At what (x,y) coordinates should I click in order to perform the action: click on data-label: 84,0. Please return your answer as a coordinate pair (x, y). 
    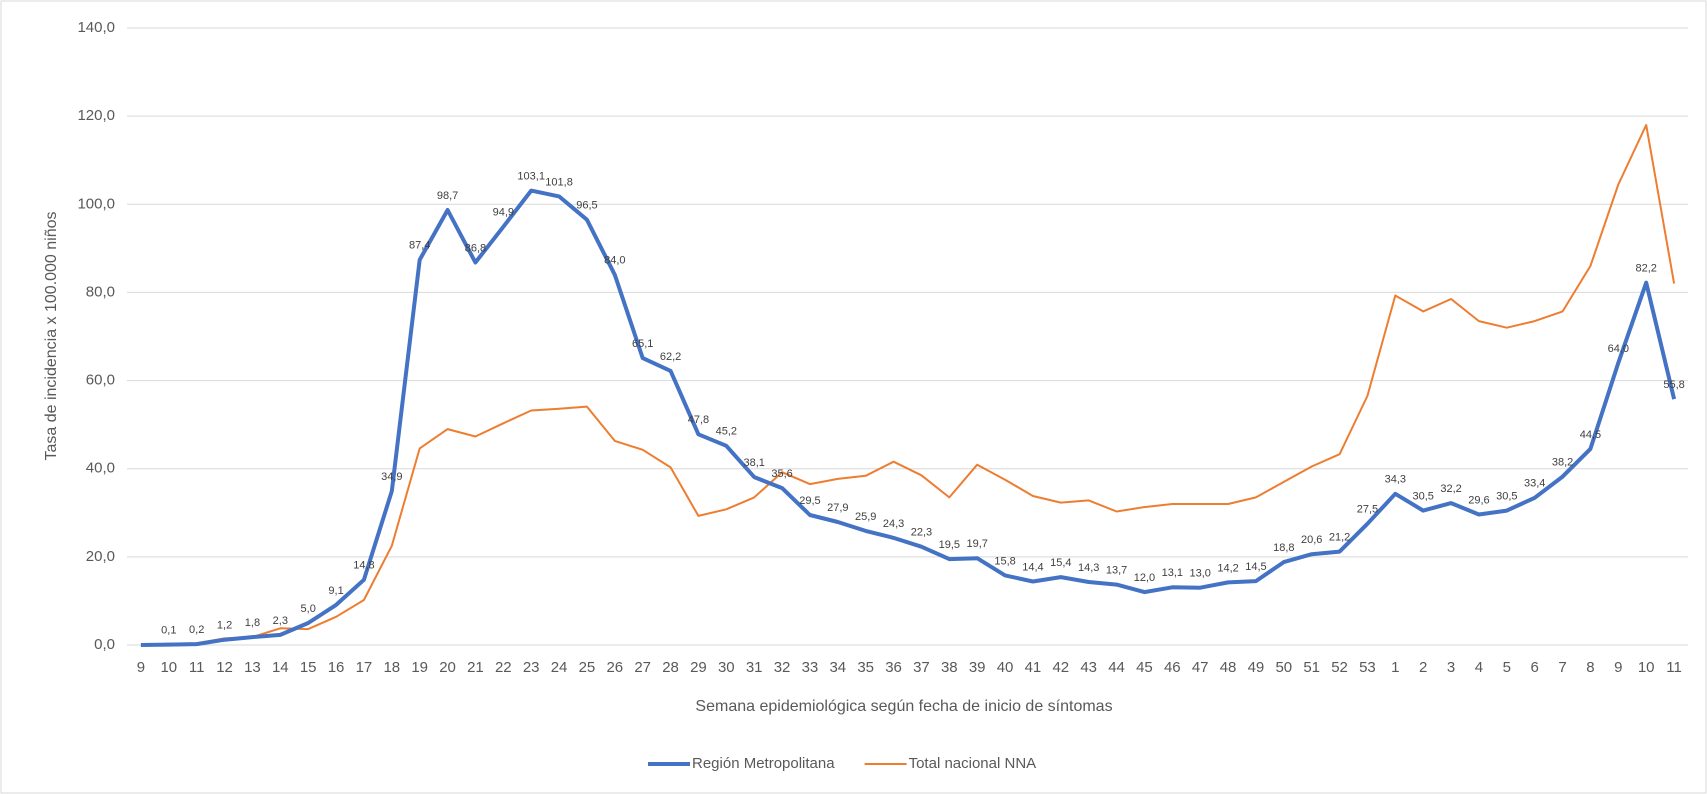
    Looking at the image, I should click on (614, 261).